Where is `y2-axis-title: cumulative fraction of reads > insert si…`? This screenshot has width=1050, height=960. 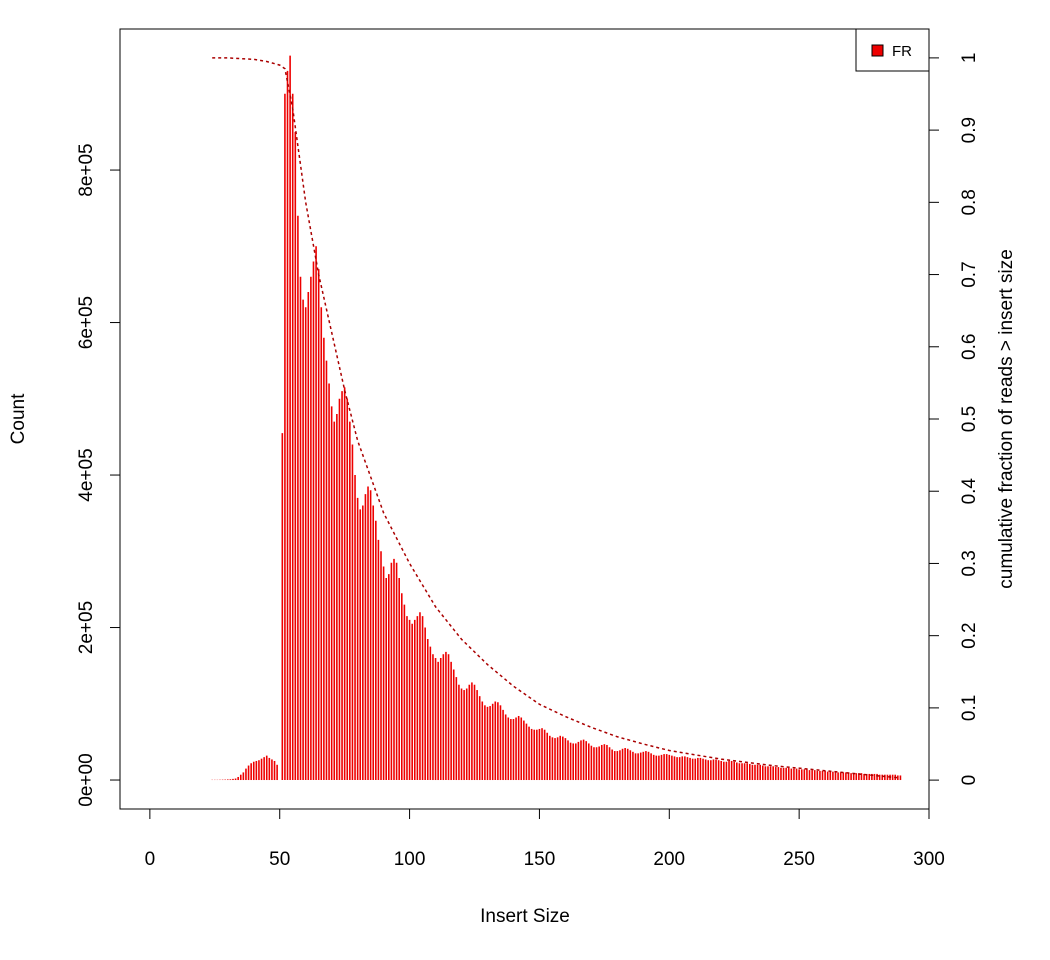
y2-axis-title: cumulative fraction of reads > insert si… is located at coordinates (1006, 419).